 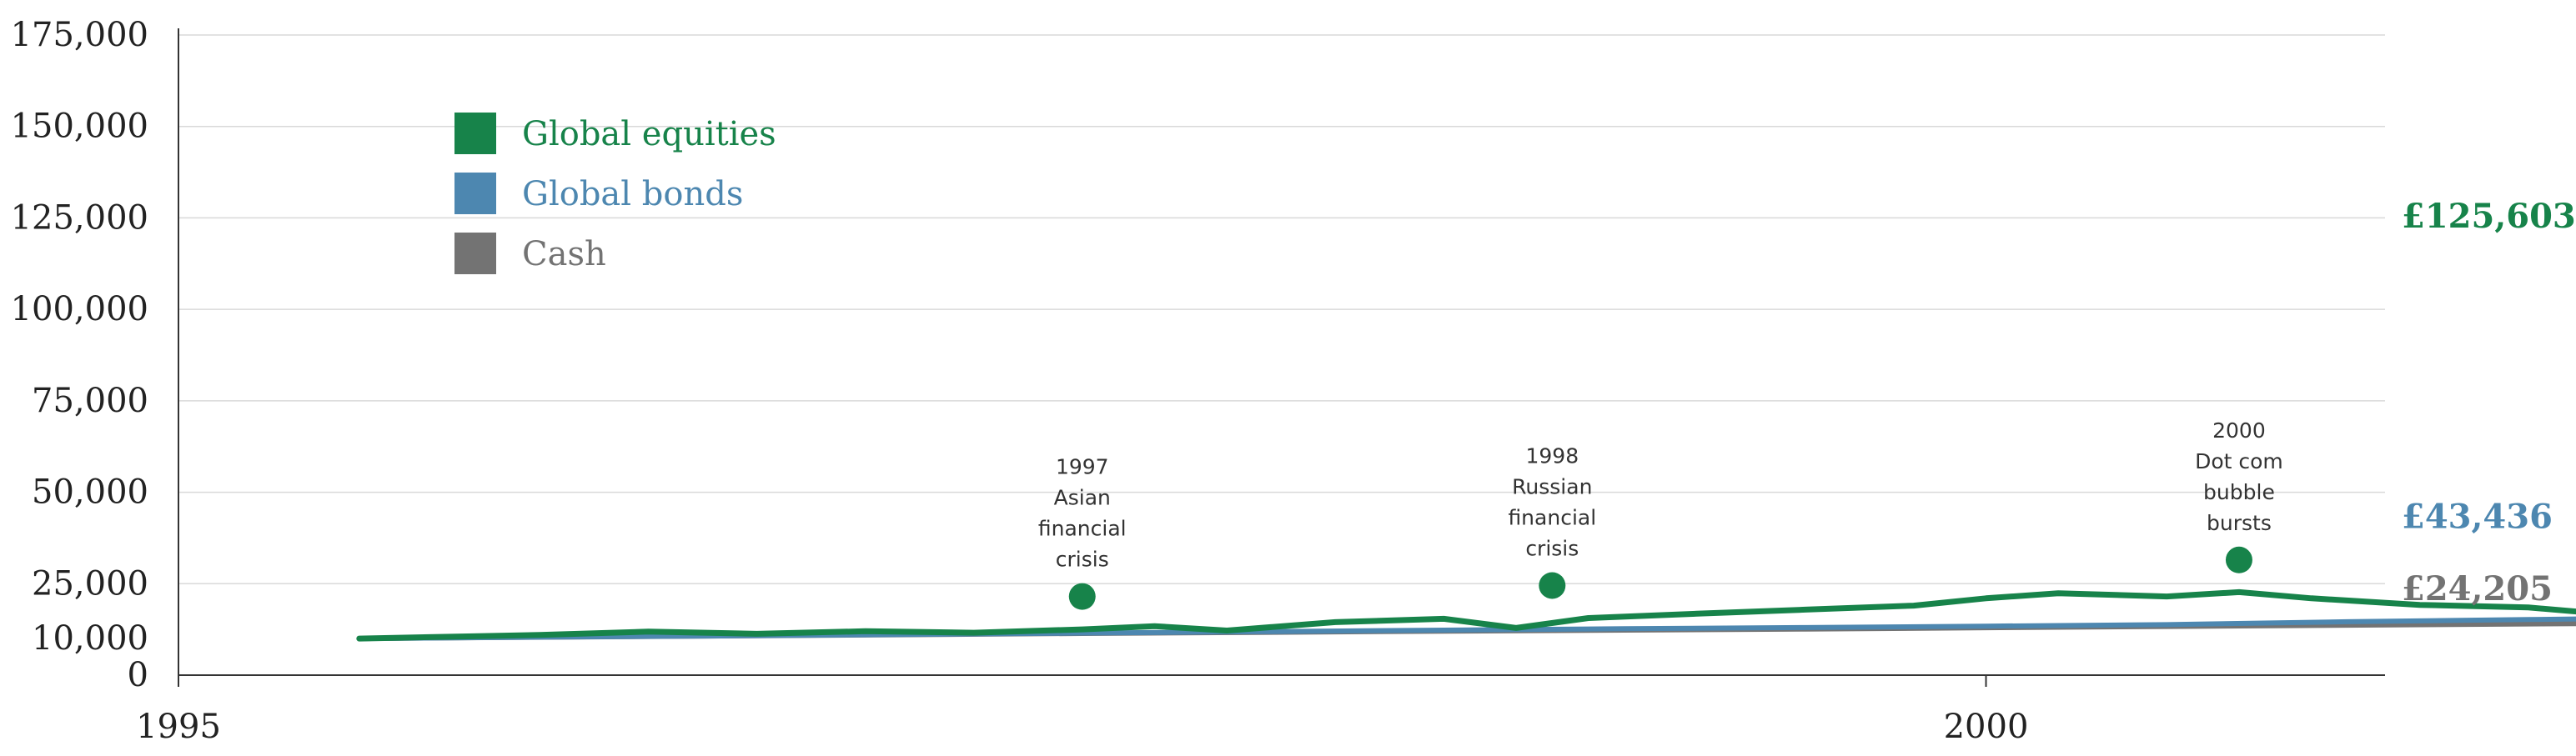 What do you see at coordinates (1082, 467) in the screenshot?
I see `event-label-line: 1997` at bounding box center [1082, 467].